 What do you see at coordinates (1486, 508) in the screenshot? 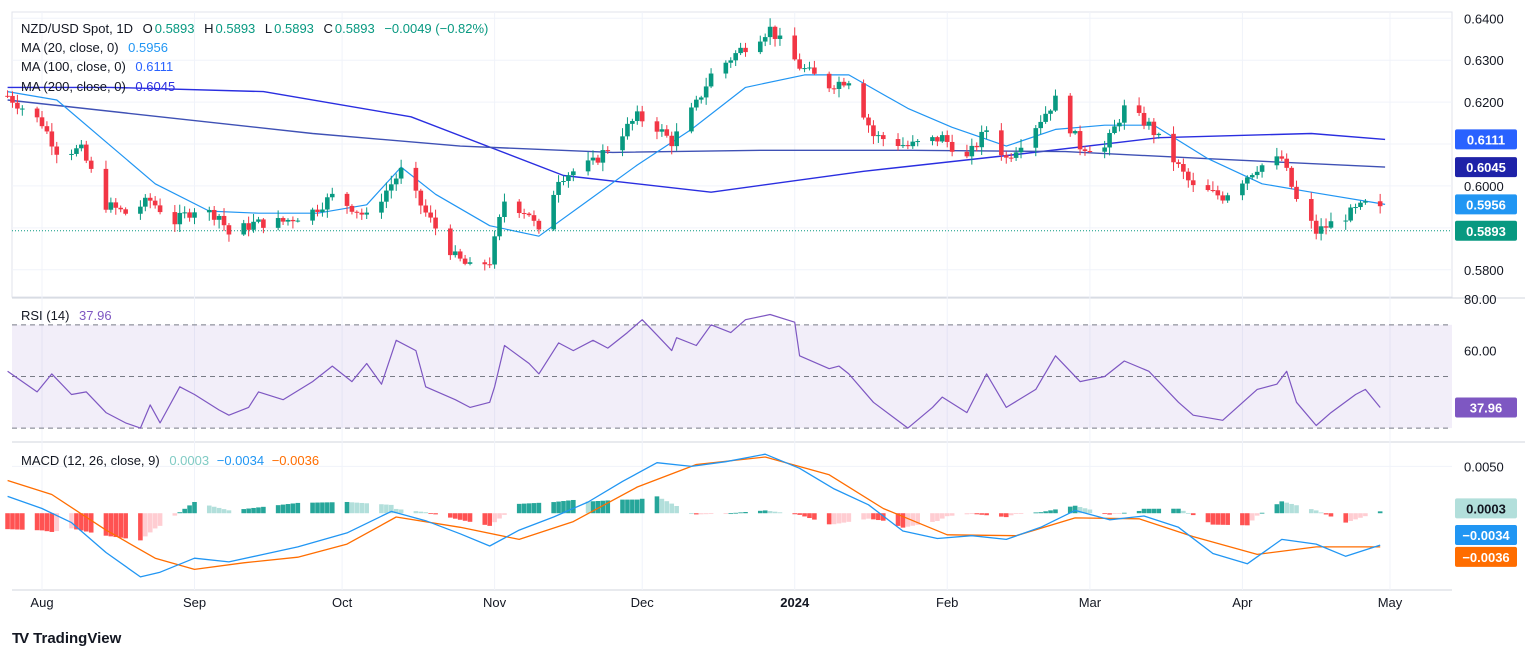
I see `macd-axis-badge` at bounding box center [1486, 508].